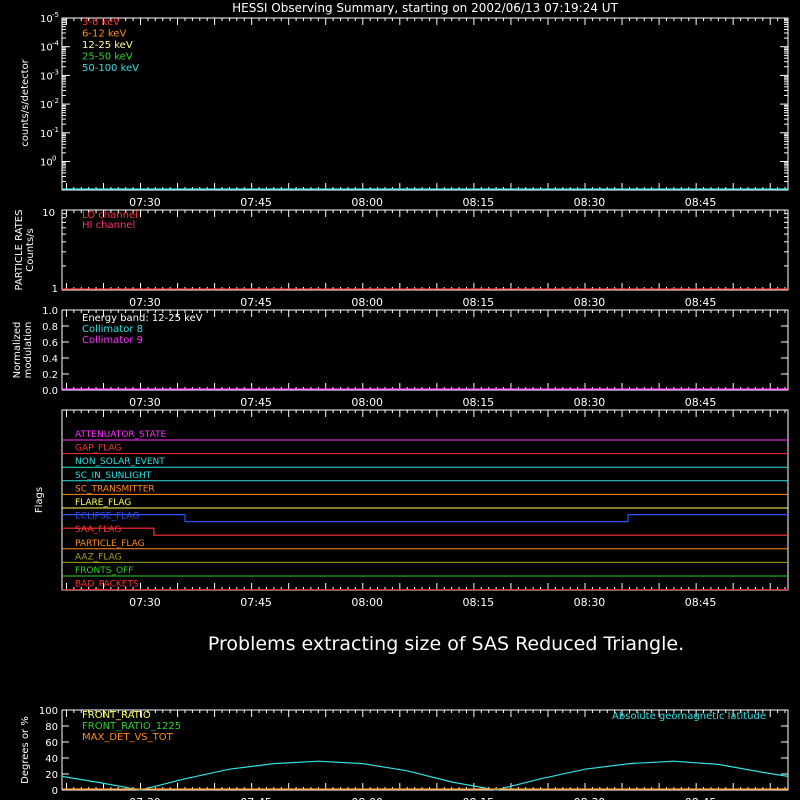 This screenshot has height=800, width=800. What do you see at coordinates (107, 585) in the screenshot?
I see `flag-label-bad-packets: BAD_PACKETS` at bounding box center [107, 585].